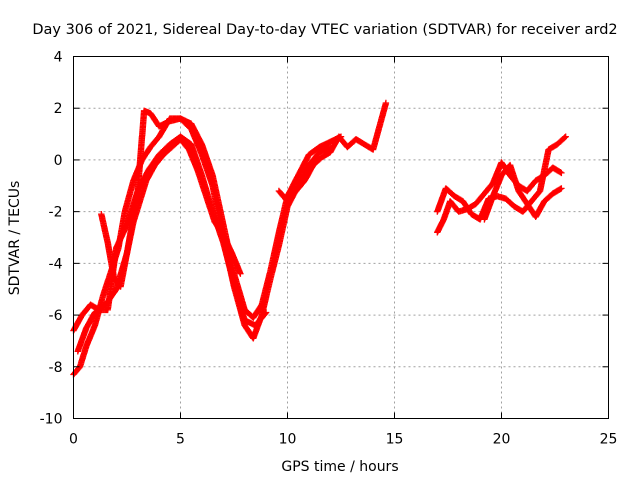 The height and width of the screenshot is (480, 640). What do you see at coordinates (58, 58) in the screenshot?
I see `y-tick-label: 4` at bounding box center [58, 58].